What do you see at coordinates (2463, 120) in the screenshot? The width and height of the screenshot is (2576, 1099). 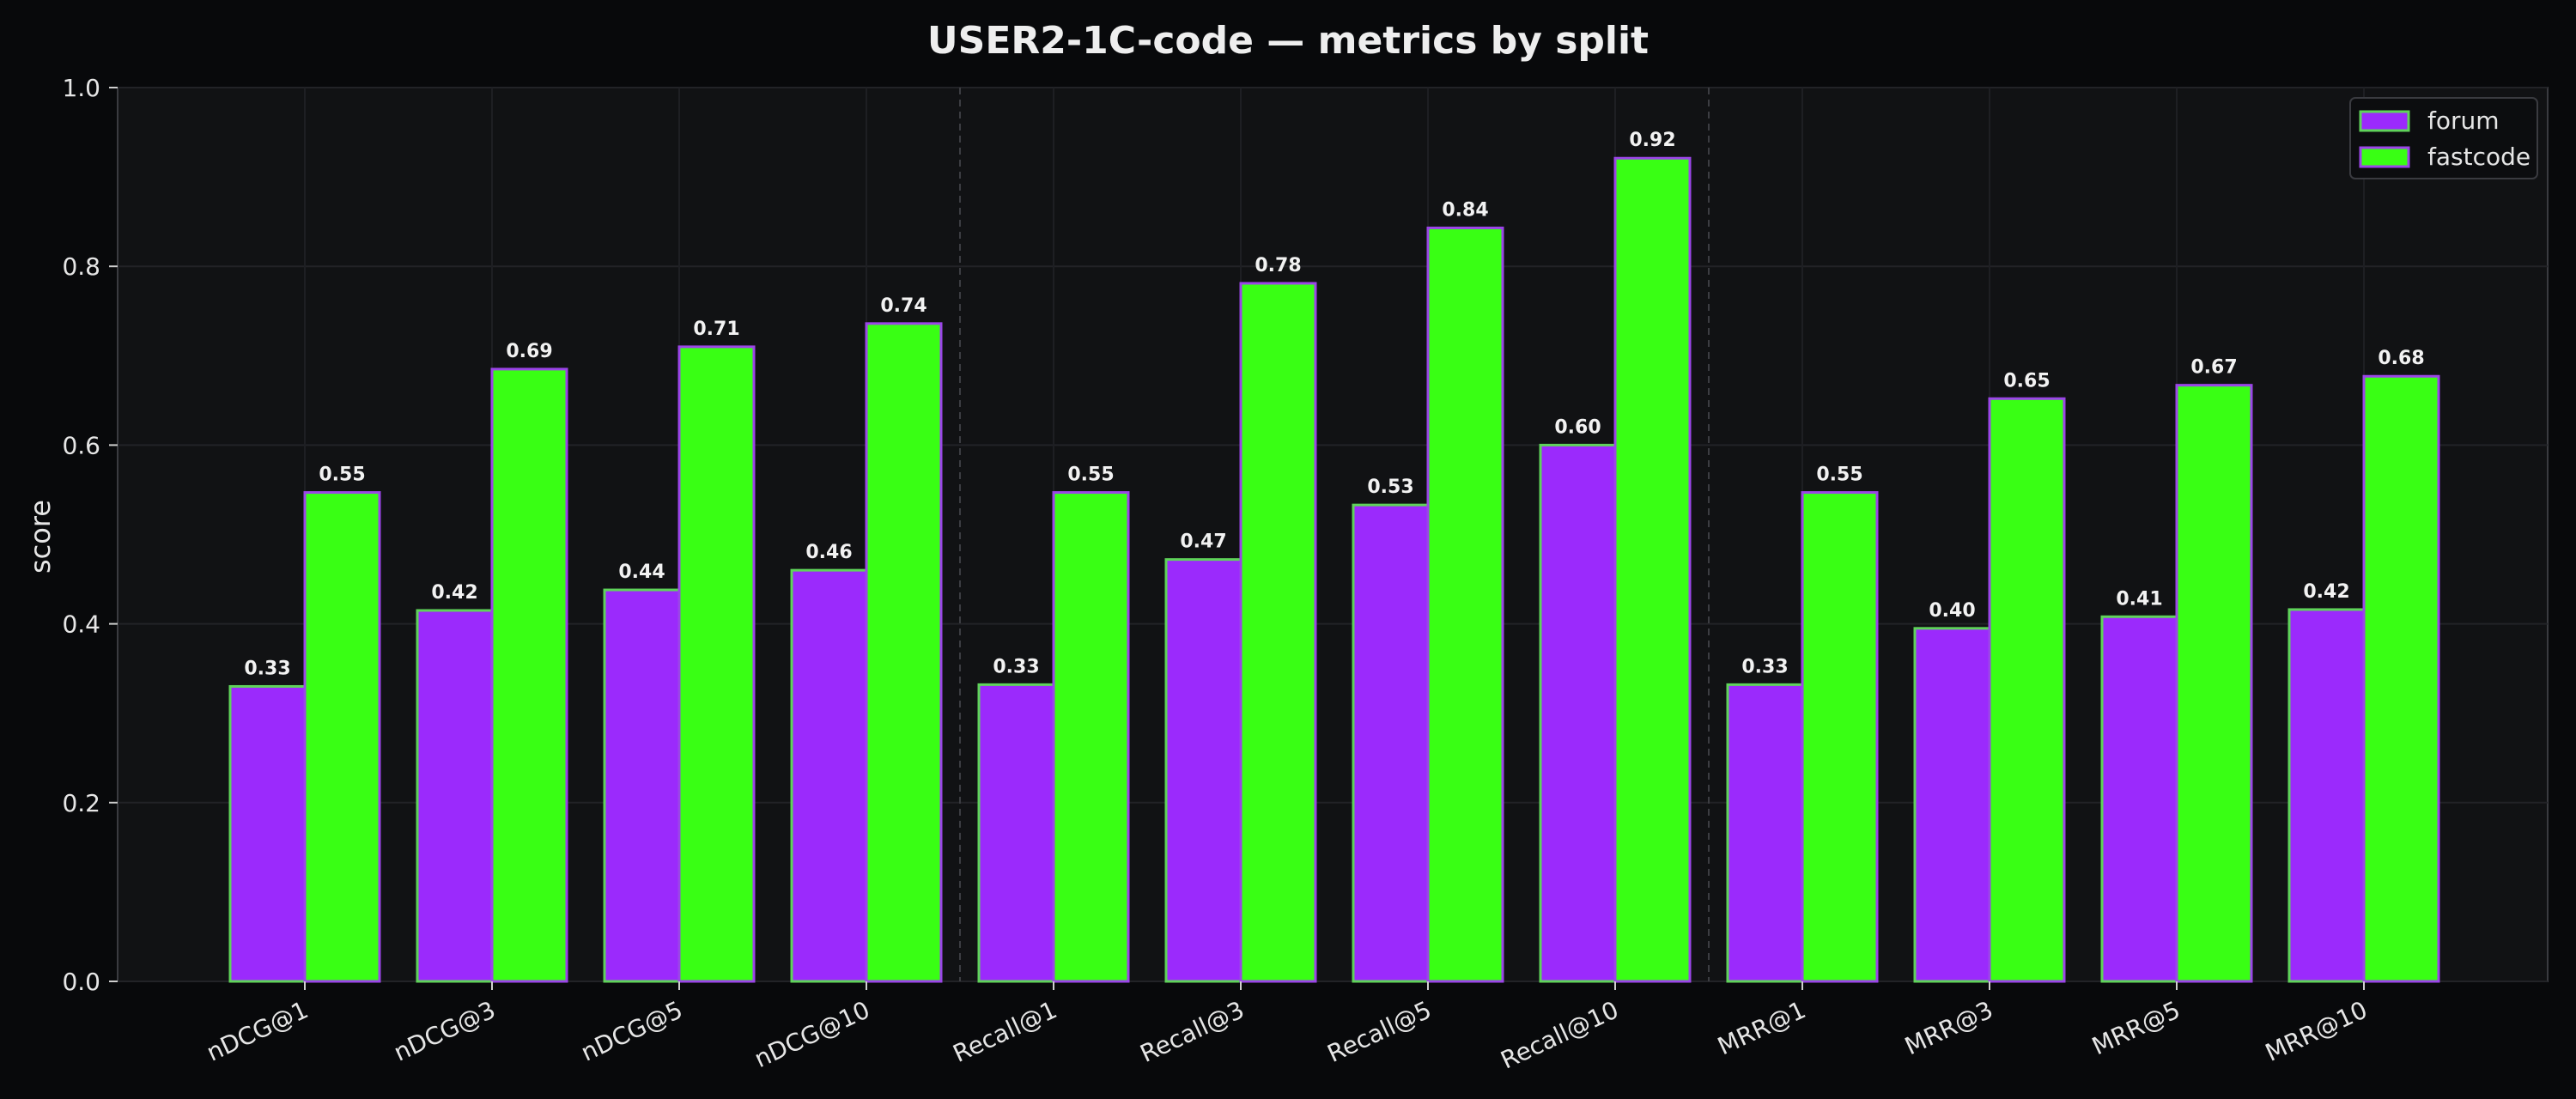 I see `legend-label-forum: forum` at bounding box center [2463, 120].